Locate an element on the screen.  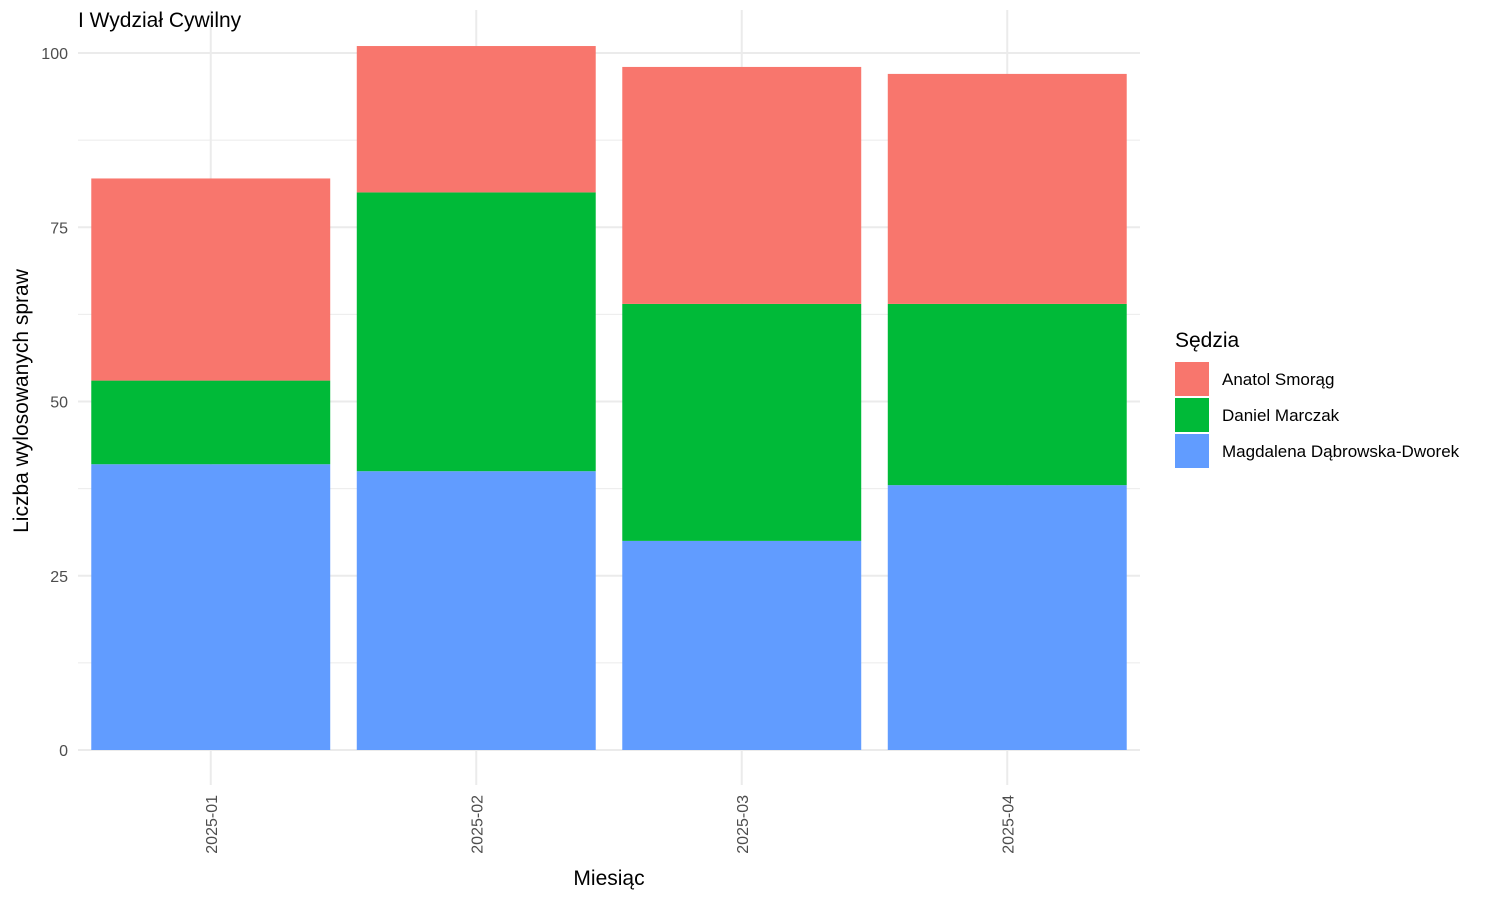
bar-segment-2025-04-daniel-marczak is located at coordinates (1007, 394).